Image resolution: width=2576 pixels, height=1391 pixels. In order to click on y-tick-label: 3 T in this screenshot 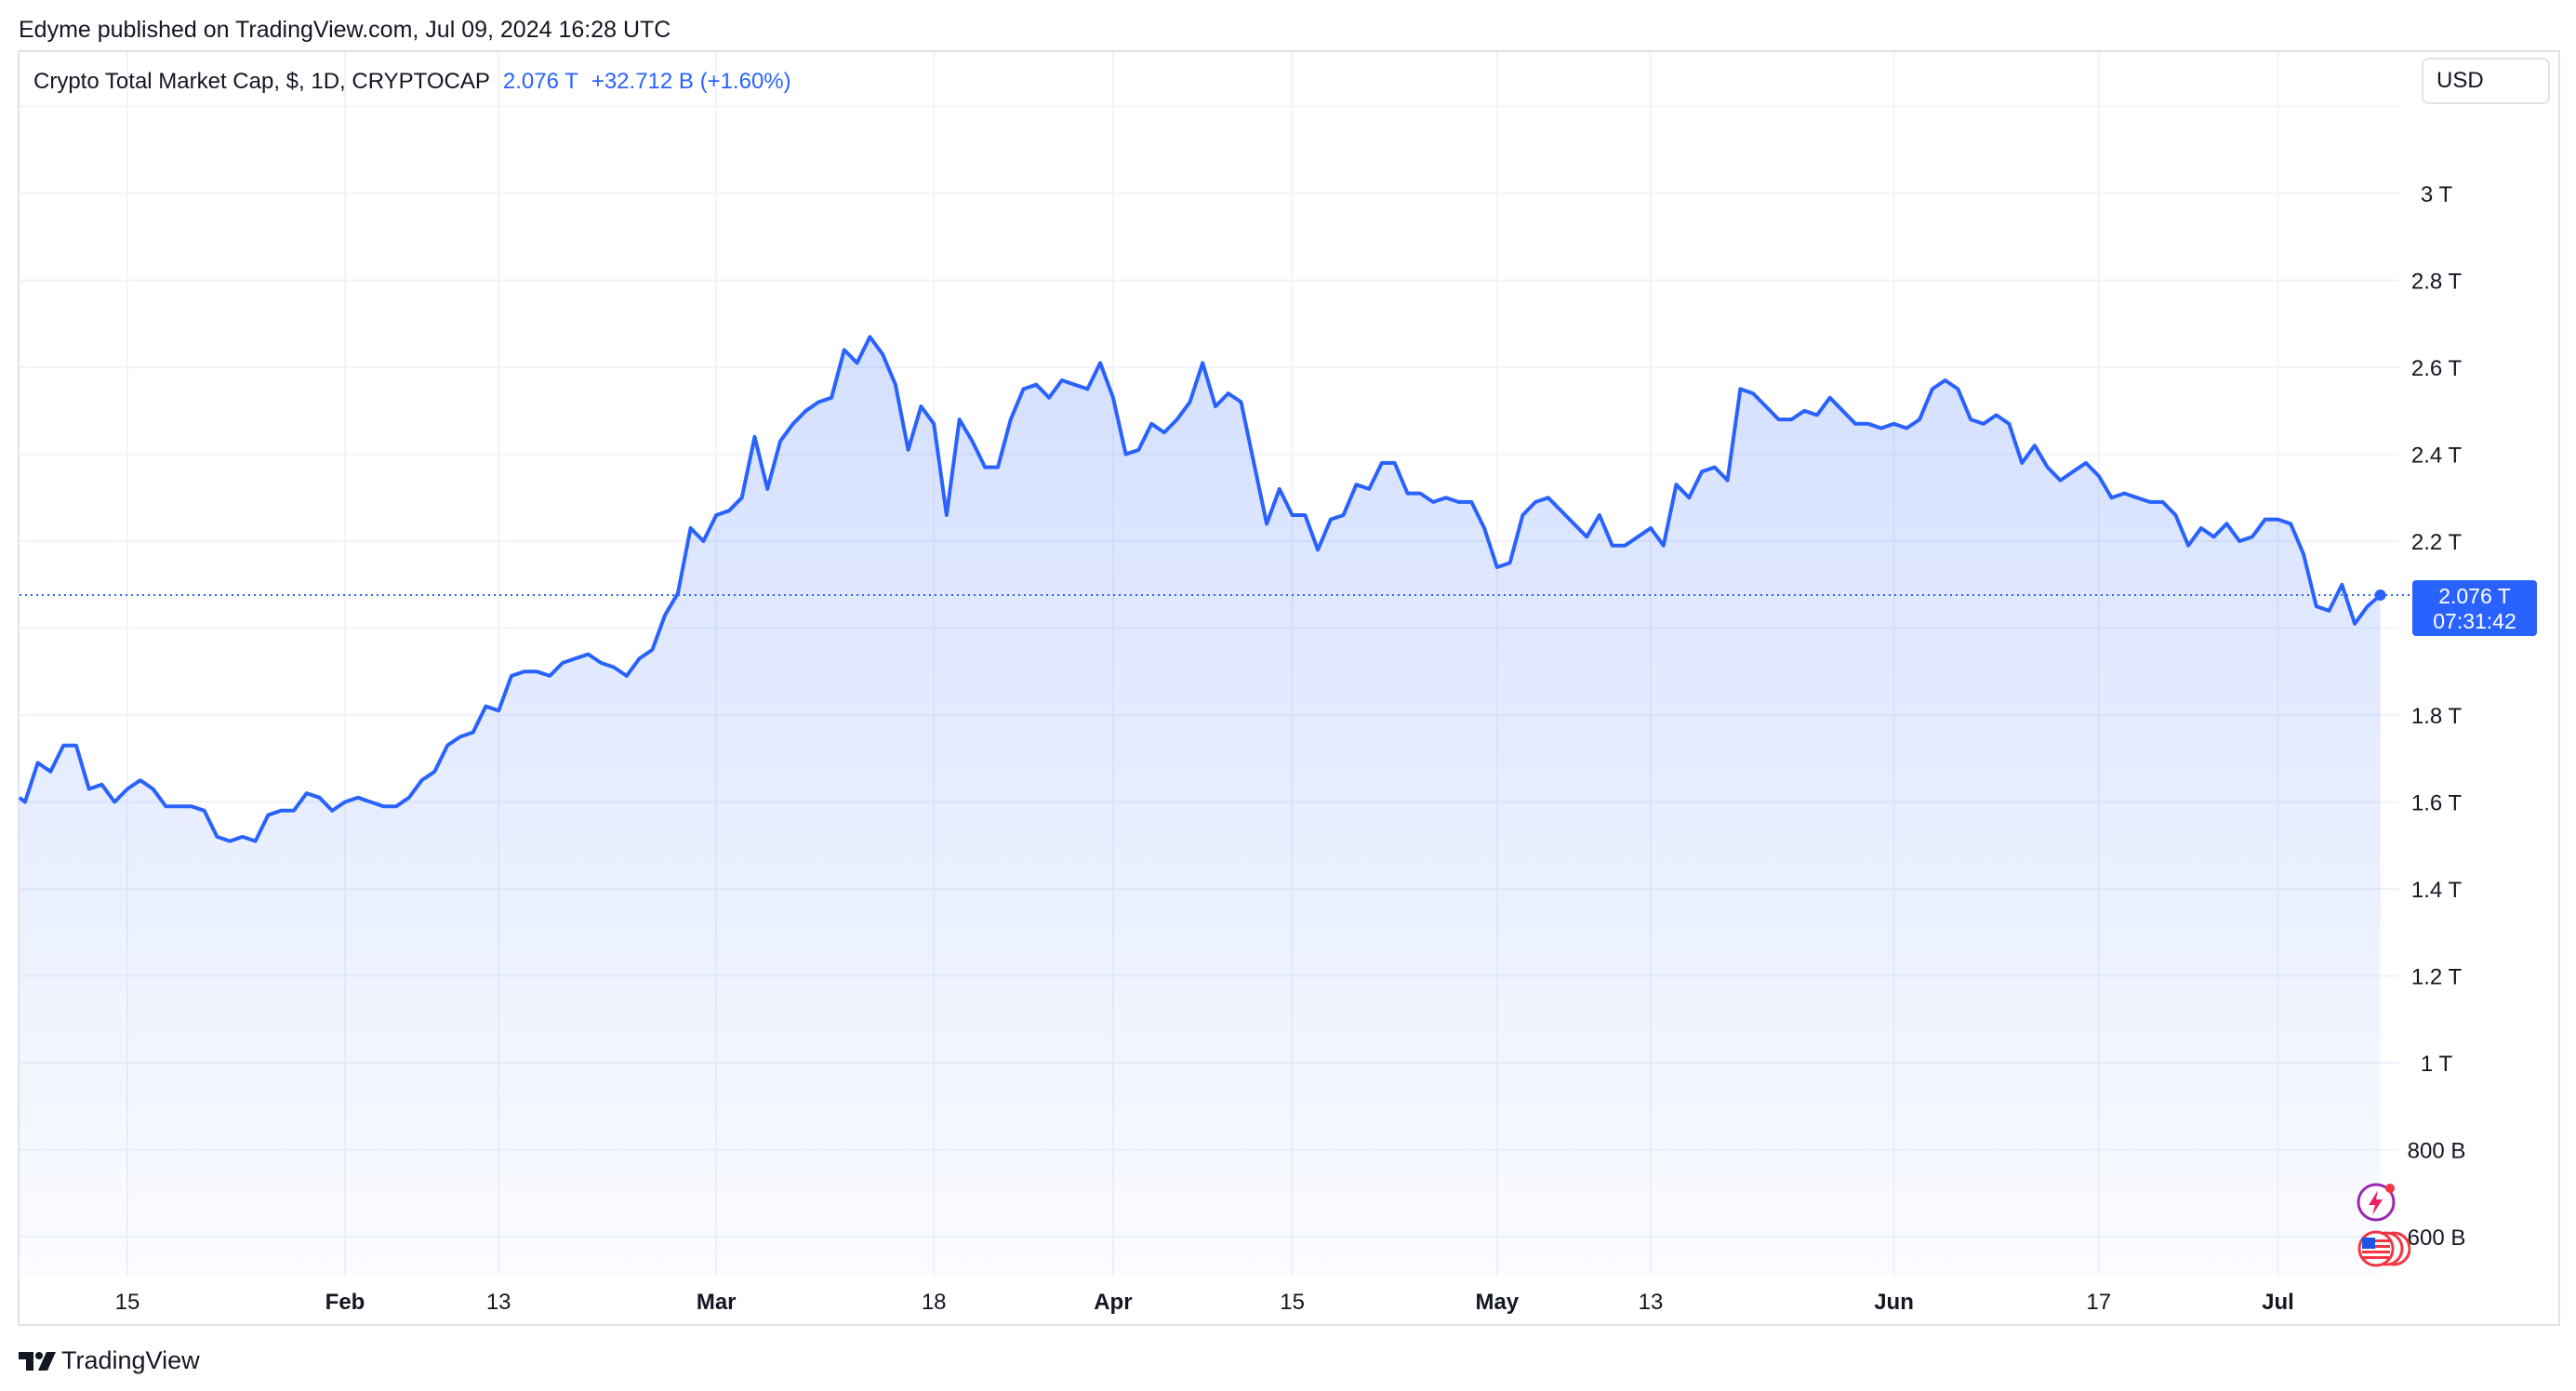, I will do `click(2437, 194)`.